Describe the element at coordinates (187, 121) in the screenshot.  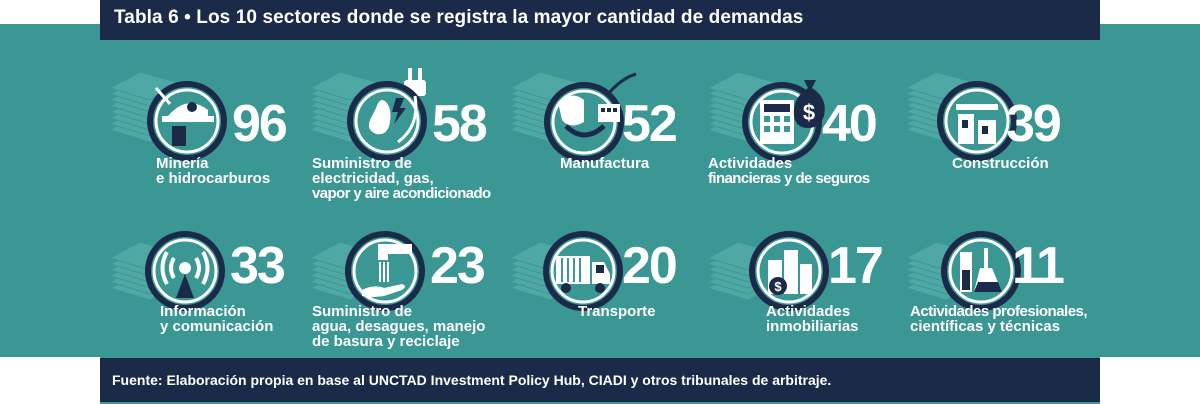
I see `mining-helmet-icon` at that location.